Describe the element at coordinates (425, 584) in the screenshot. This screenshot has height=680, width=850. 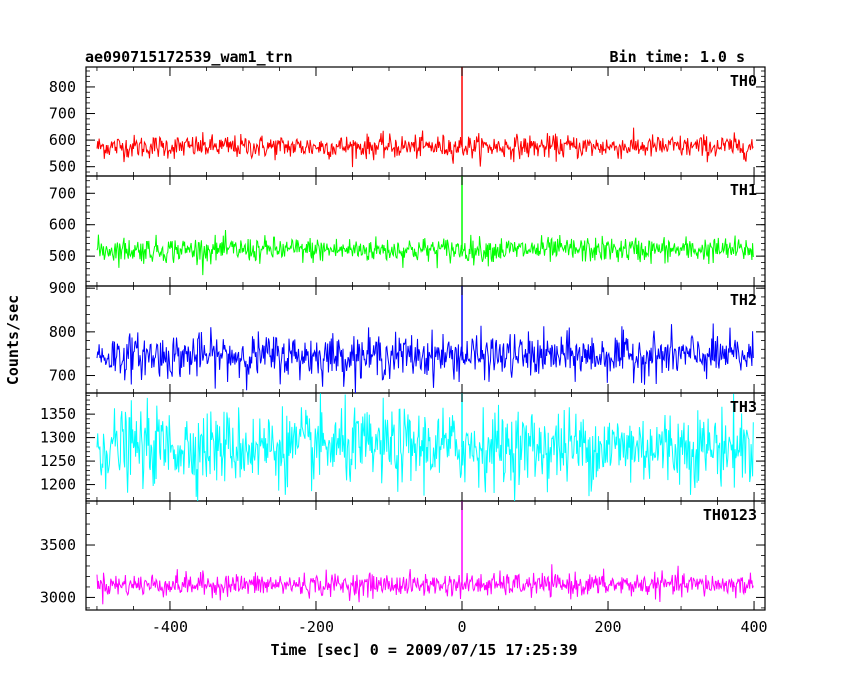
I see `series-line-th0123` at that location.